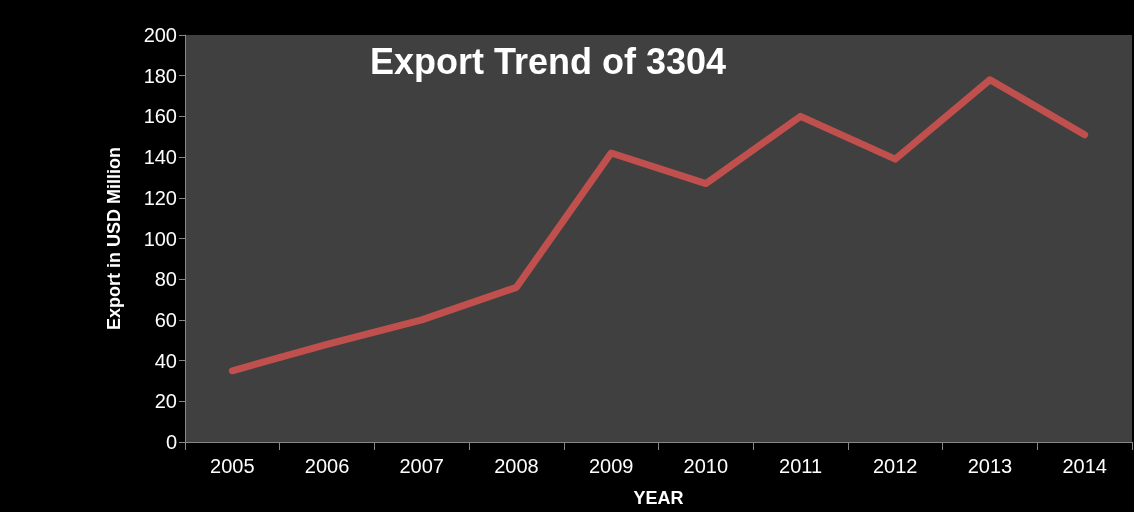 The width and height of the screenshot is (1134, 512). What do you see at coordinates (160, 75) in the screenshot?
I see `y-tick-label: 180` at bounding box center [160, 75].